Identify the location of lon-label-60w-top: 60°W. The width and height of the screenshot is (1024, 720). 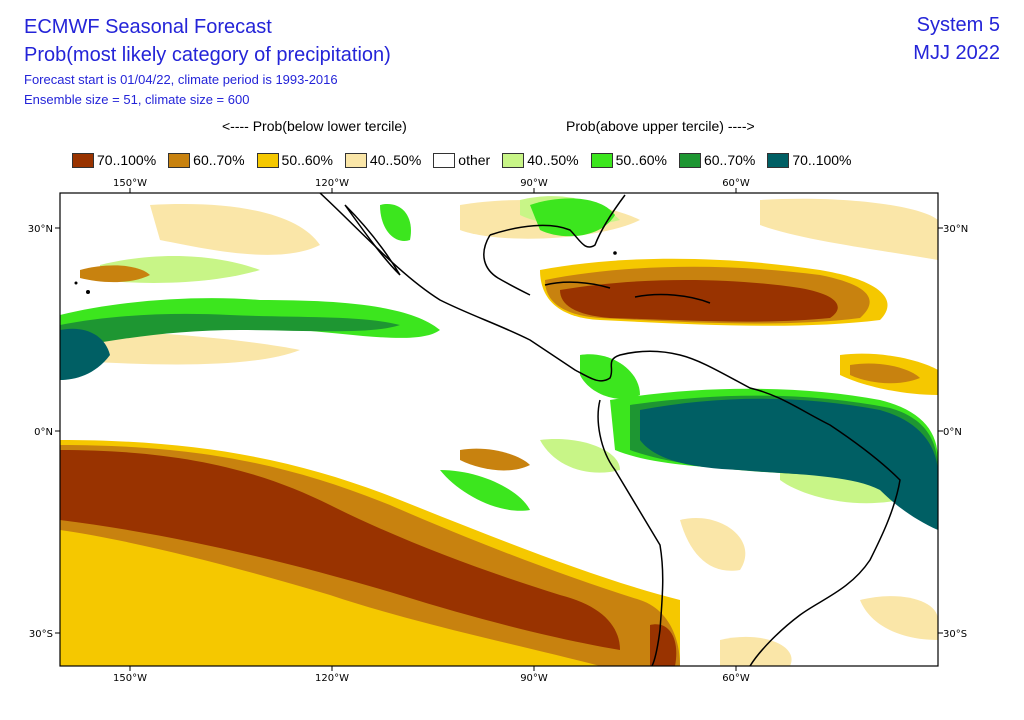
(736, 183).